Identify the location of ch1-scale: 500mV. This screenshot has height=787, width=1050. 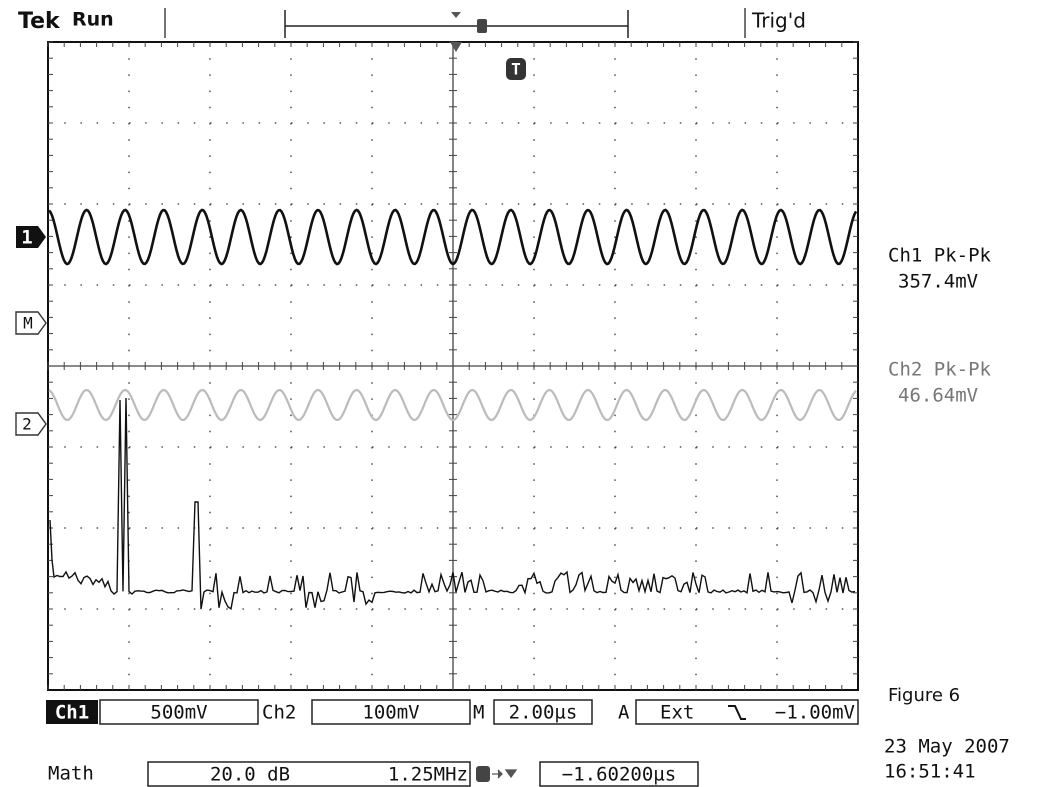
(178, 713).